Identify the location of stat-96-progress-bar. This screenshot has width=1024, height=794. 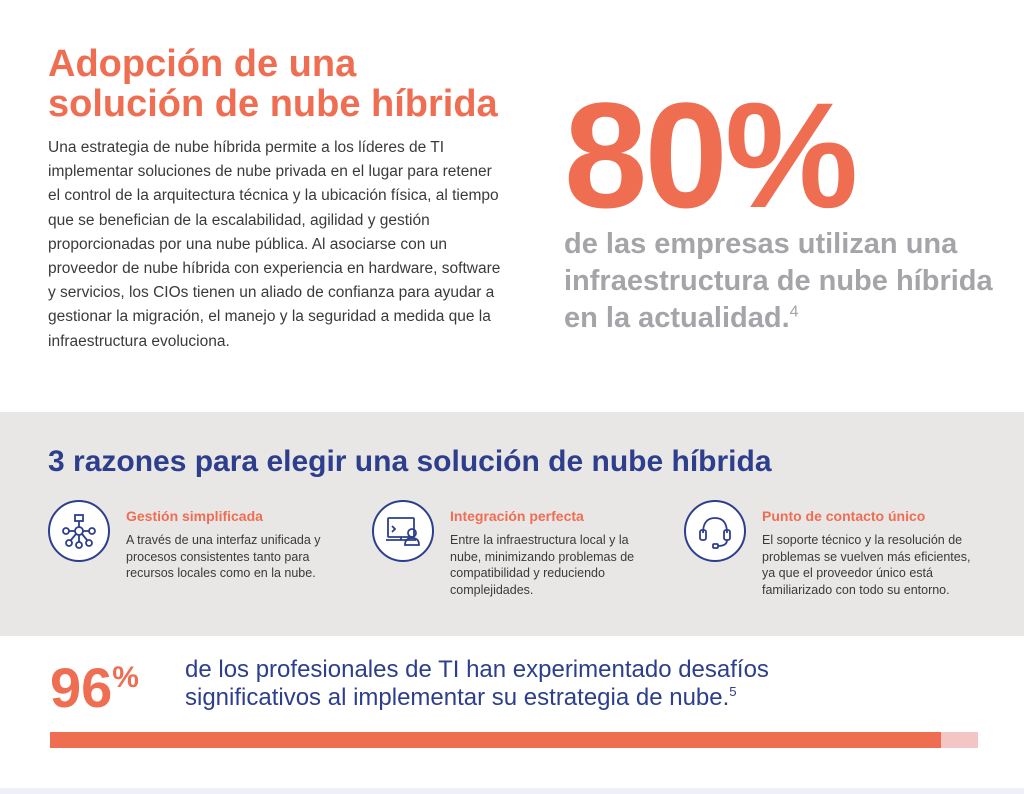
(514, 740).